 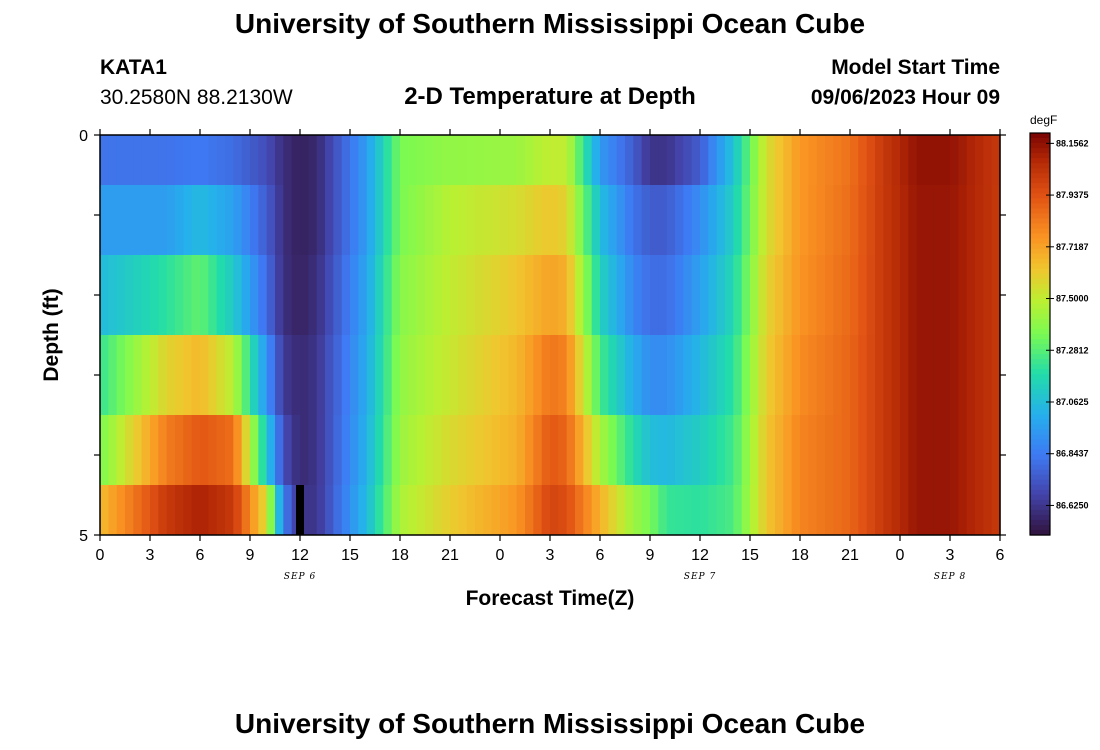 What do you see at coordinates (400, 555) in the screenshot?
I see `x-tick-label: 18` at bounding box center [400, 555].